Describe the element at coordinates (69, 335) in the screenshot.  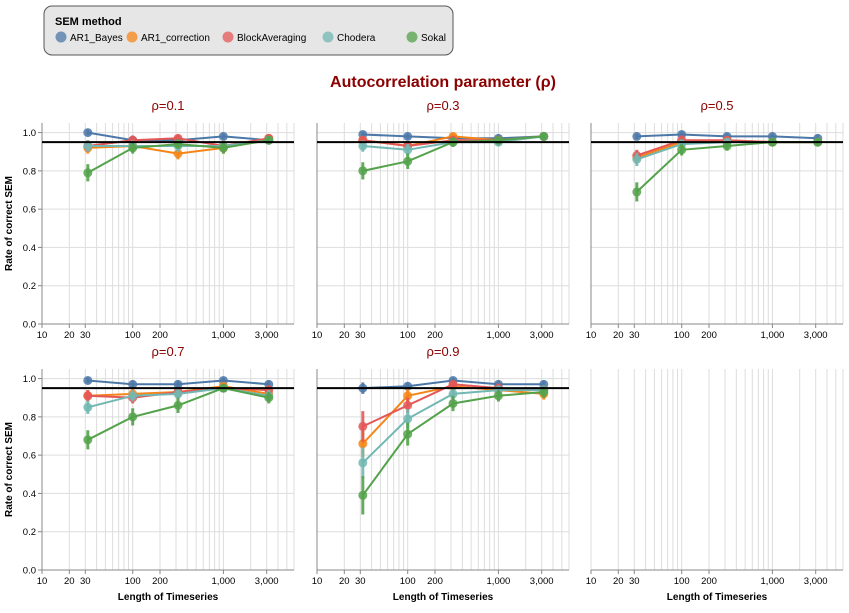
I see `x-tick-label: 20` at that location.